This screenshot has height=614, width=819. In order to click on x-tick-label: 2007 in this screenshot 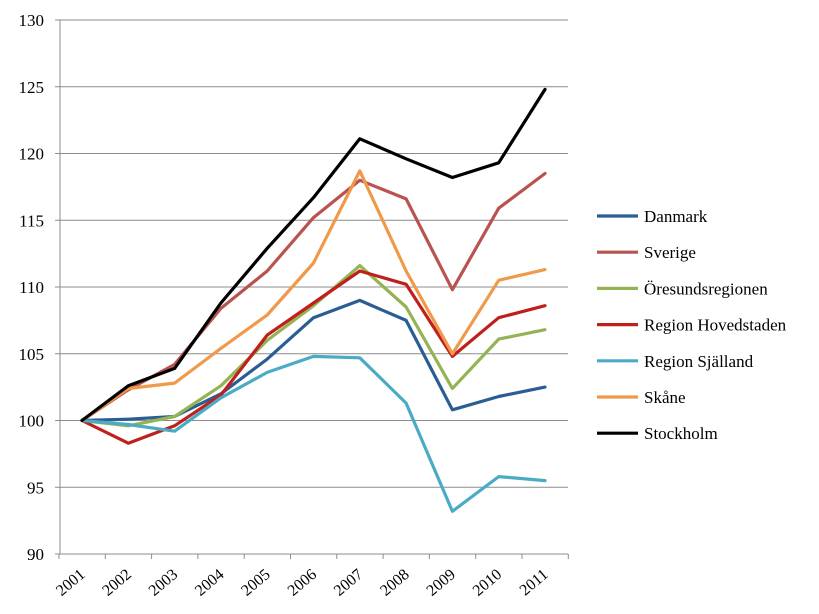, I will do `click(348, 583)`.